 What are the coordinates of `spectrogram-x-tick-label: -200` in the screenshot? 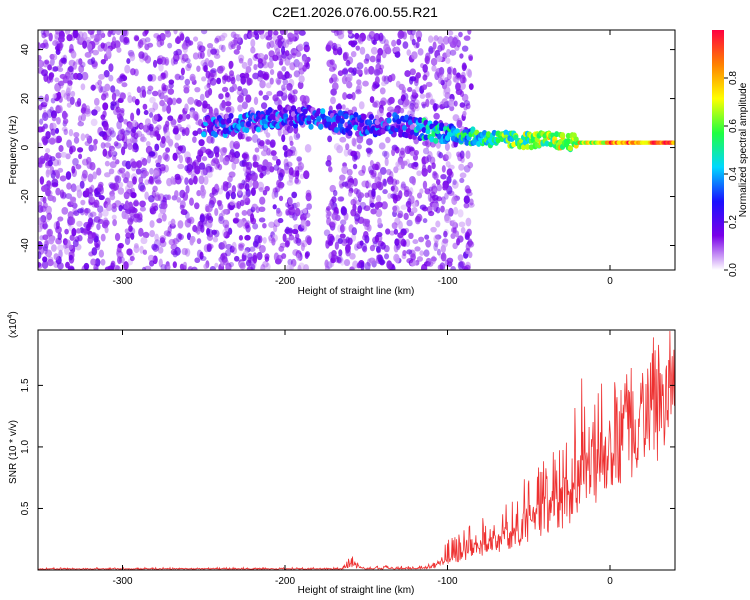 It's located at (285, 281).